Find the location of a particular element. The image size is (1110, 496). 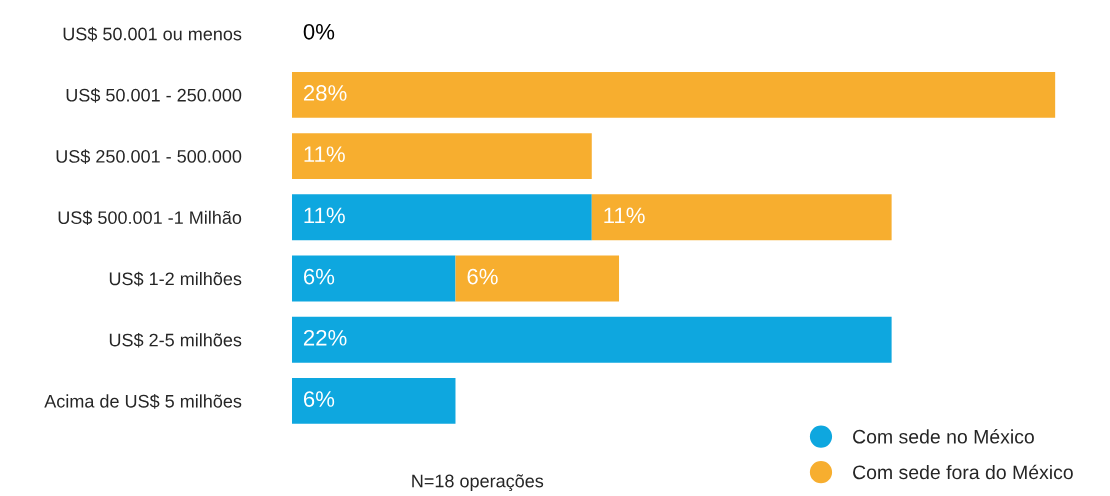

y-tick-label: US$ 50.001 - 250.000 is located at coordinates (154, 95).